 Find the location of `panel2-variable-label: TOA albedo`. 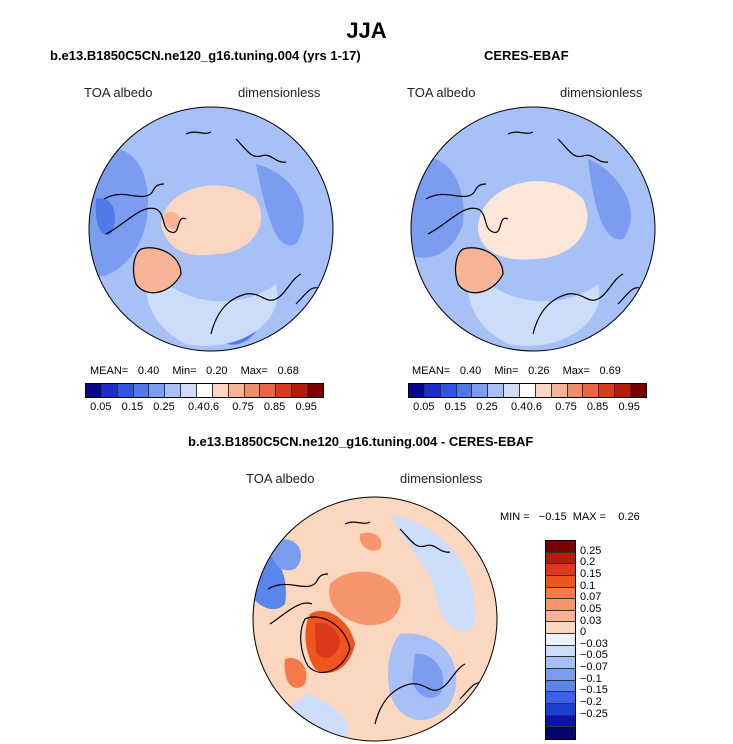

panel2-variable-label: TOA albedo is located at coordinates (441, 92).